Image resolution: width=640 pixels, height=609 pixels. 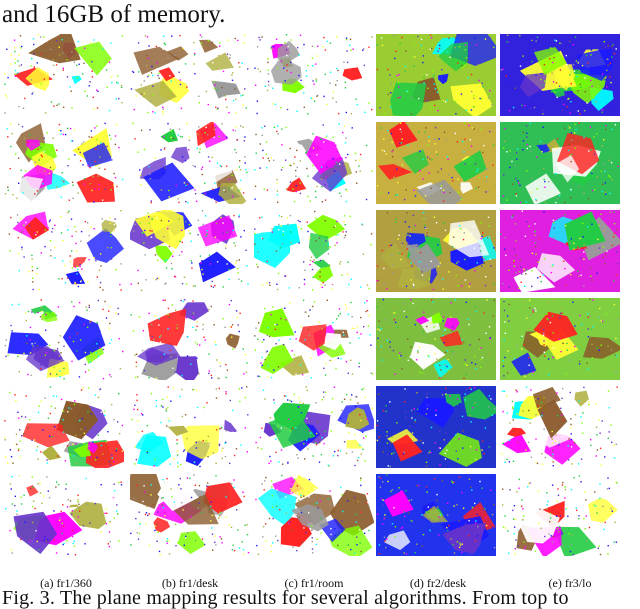 What do you see at coordinates (66, 583) in the screenshot?
I see `caption-col-a: (a) fr1/360` at bounding box center [66, 583].